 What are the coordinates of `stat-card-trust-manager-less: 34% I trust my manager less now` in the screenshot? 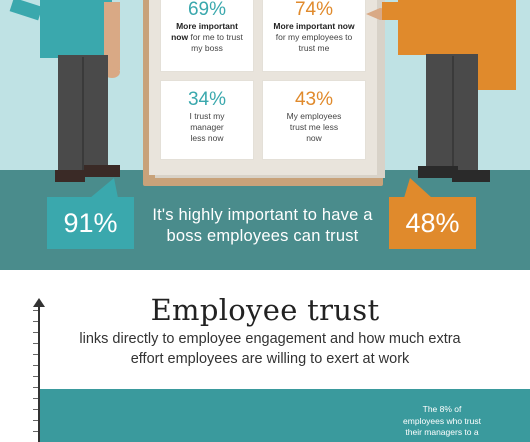 It's located at (207, 120).